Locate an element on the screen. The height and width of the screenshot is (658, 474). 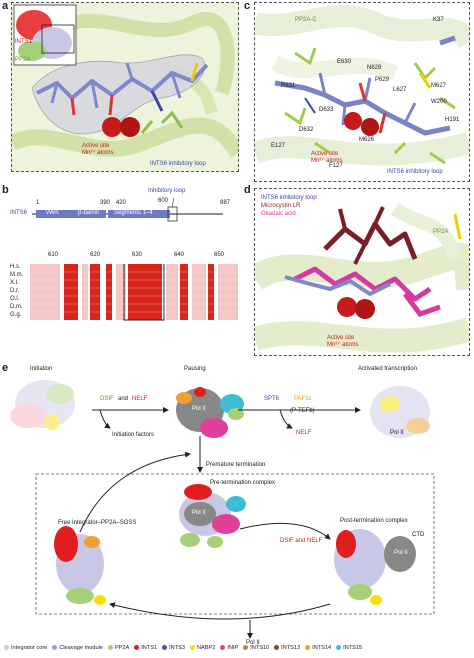
panel-a-label: a is located at coordinates (5, 6).